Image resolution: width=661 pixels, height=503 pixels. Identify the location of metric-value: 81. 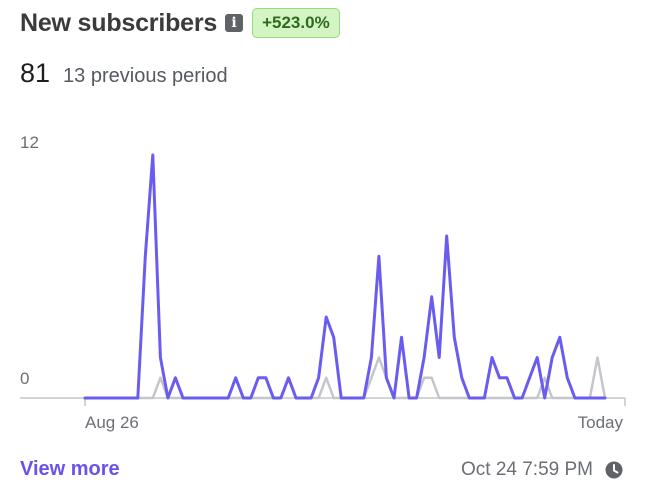
(35, 73).